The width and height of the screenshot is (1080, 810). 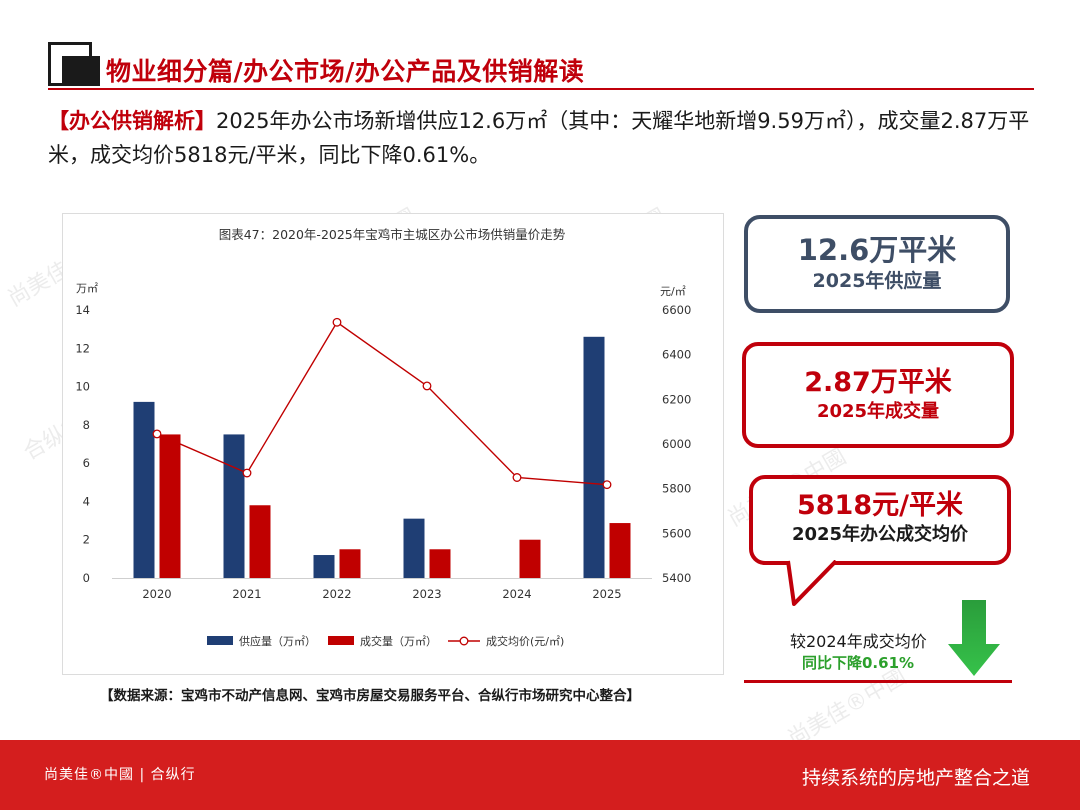 What do you see at coordinates (540, 775) in the screenshot?
I see `footer-bar` at bounding box center [540, 775].